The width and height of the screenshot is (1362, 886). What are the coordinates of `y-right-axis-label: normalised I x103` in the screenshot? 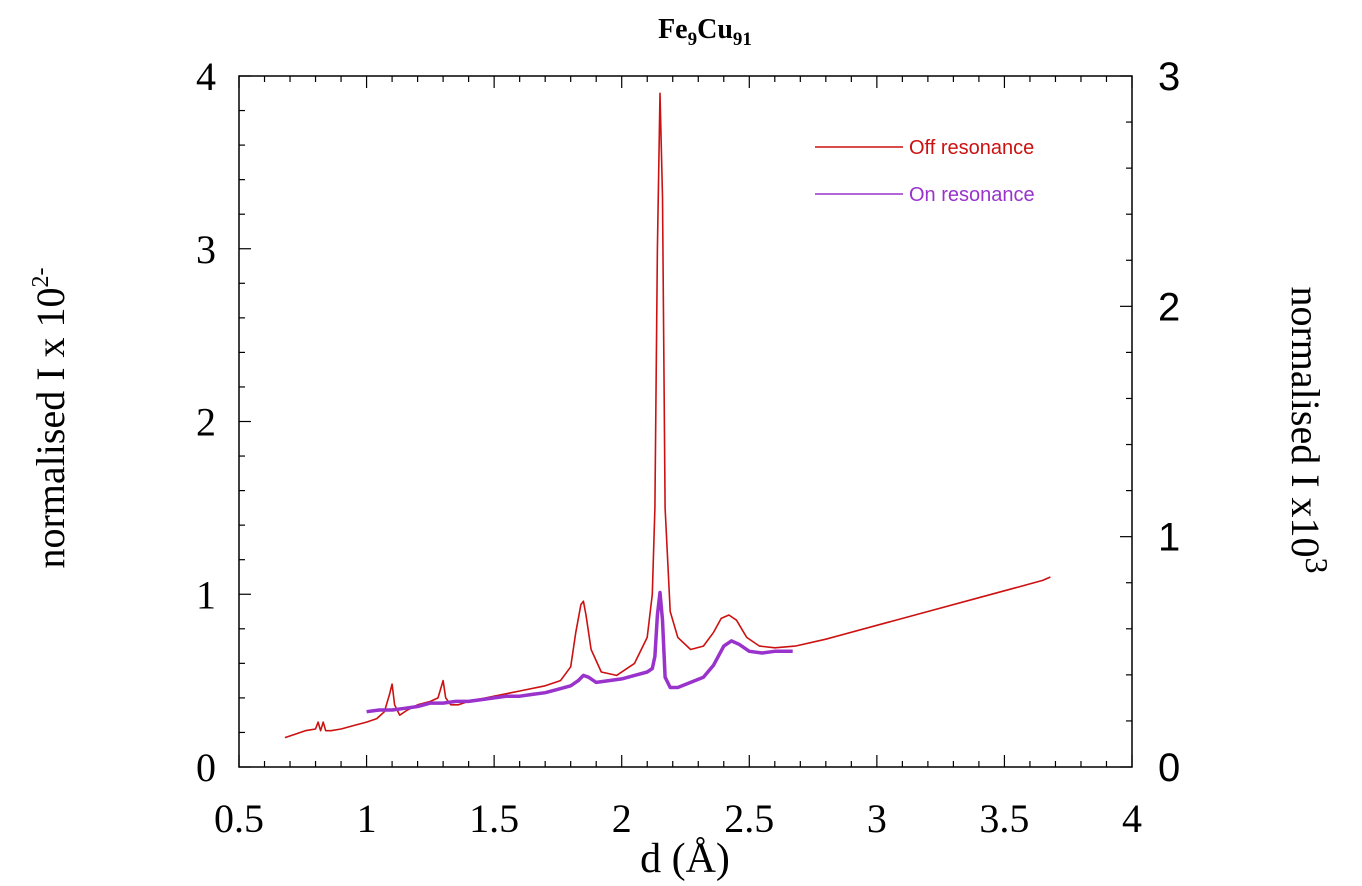 It's located at (1309, 429).